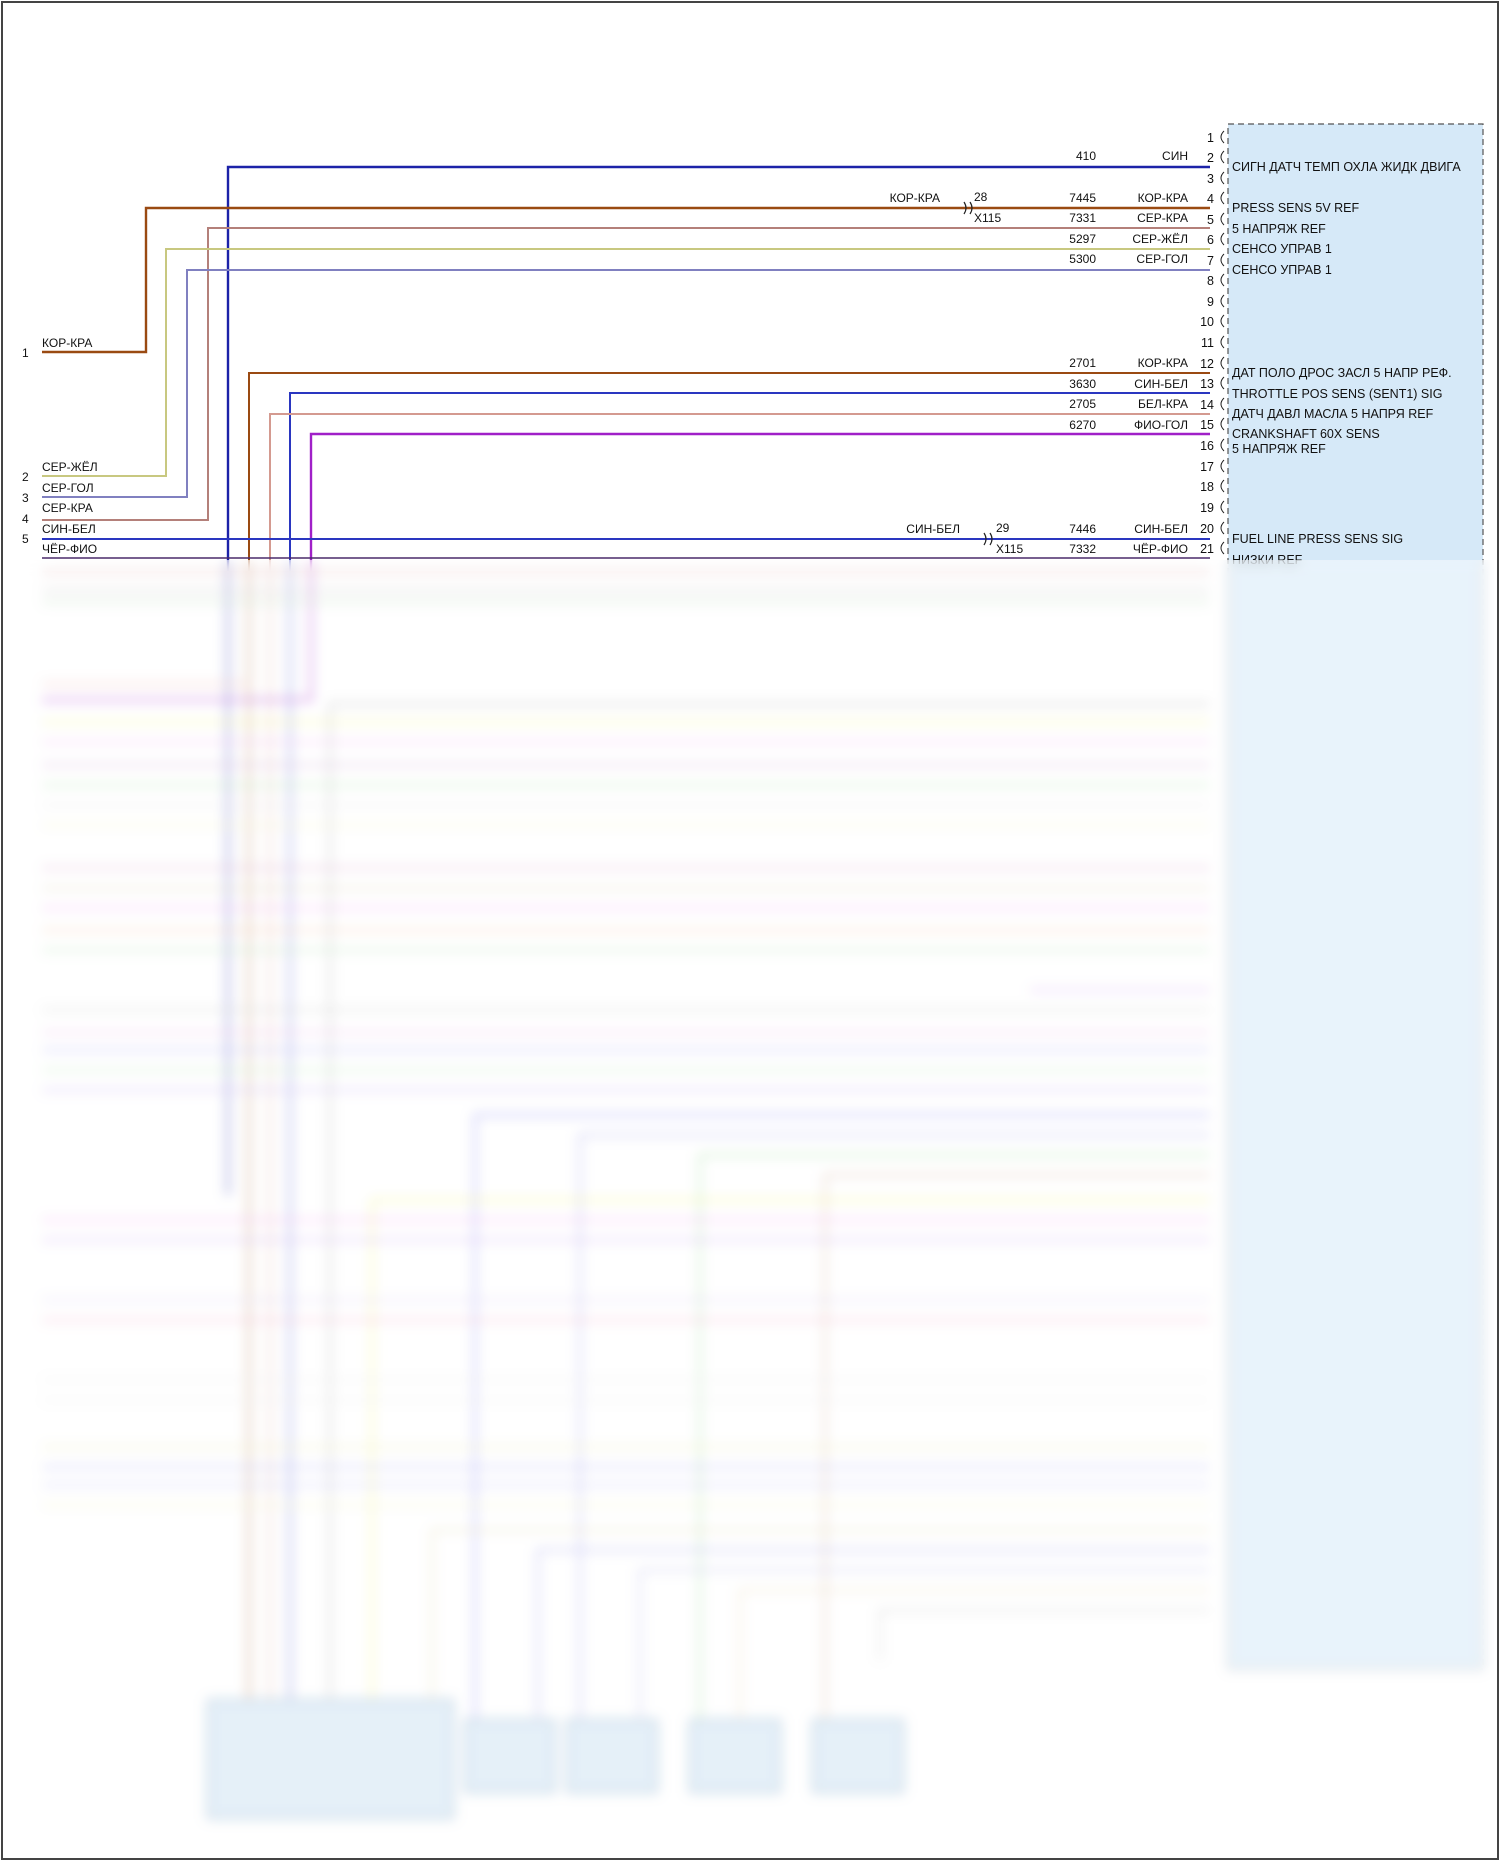 The height and width of the screenshot is (1861, 1500). I want to click on harness-pin-number: 5, so click(25, 539).